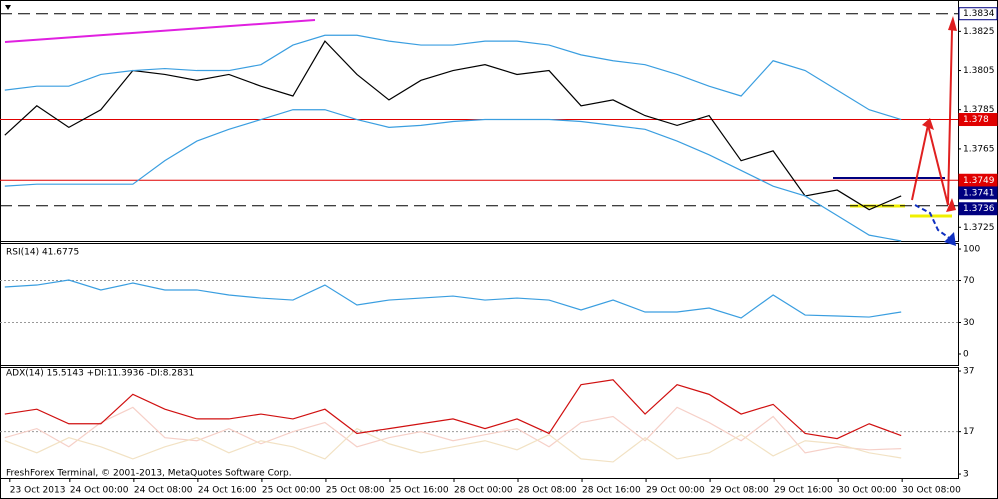 This screenshot has height=499, width=998. I want to click on menu-icon, so click(8, 7).